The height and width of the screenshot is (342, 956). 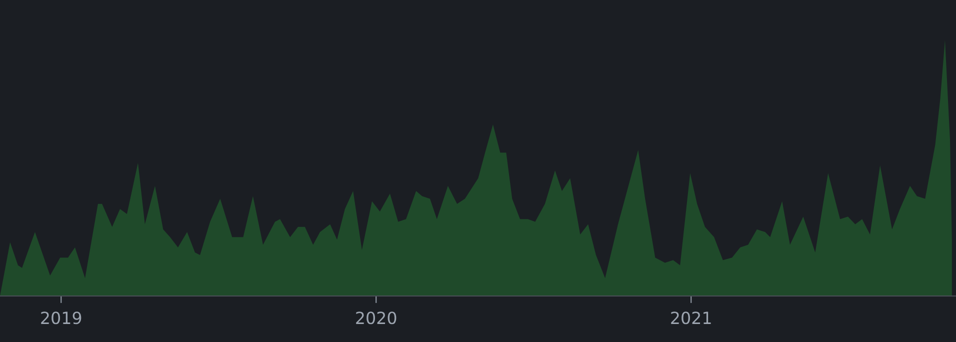 What do you see at coordinates (61, 318) in the screenshot?
I see `x-tick-label: 2019` at bounding box center [61, 318].